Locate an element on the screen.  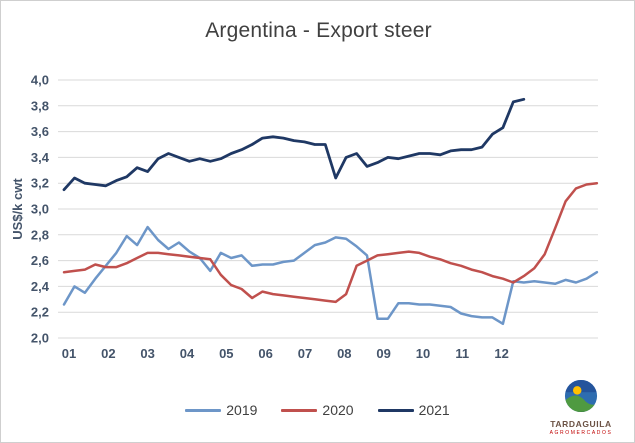
legend-item-2020: 2020 is located at coordinates (317, 410).